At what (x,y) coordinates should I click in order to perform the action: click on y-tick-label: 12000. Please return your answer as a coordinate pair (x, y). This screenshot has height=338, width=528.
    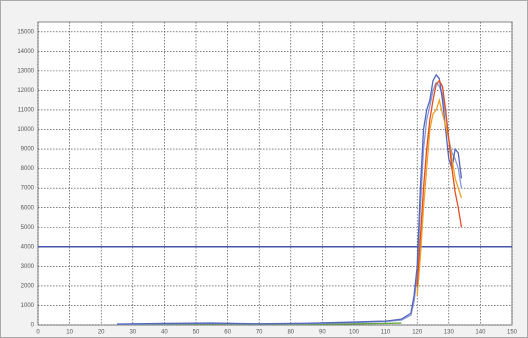
    Looking at the image, I should click on (25, 91).